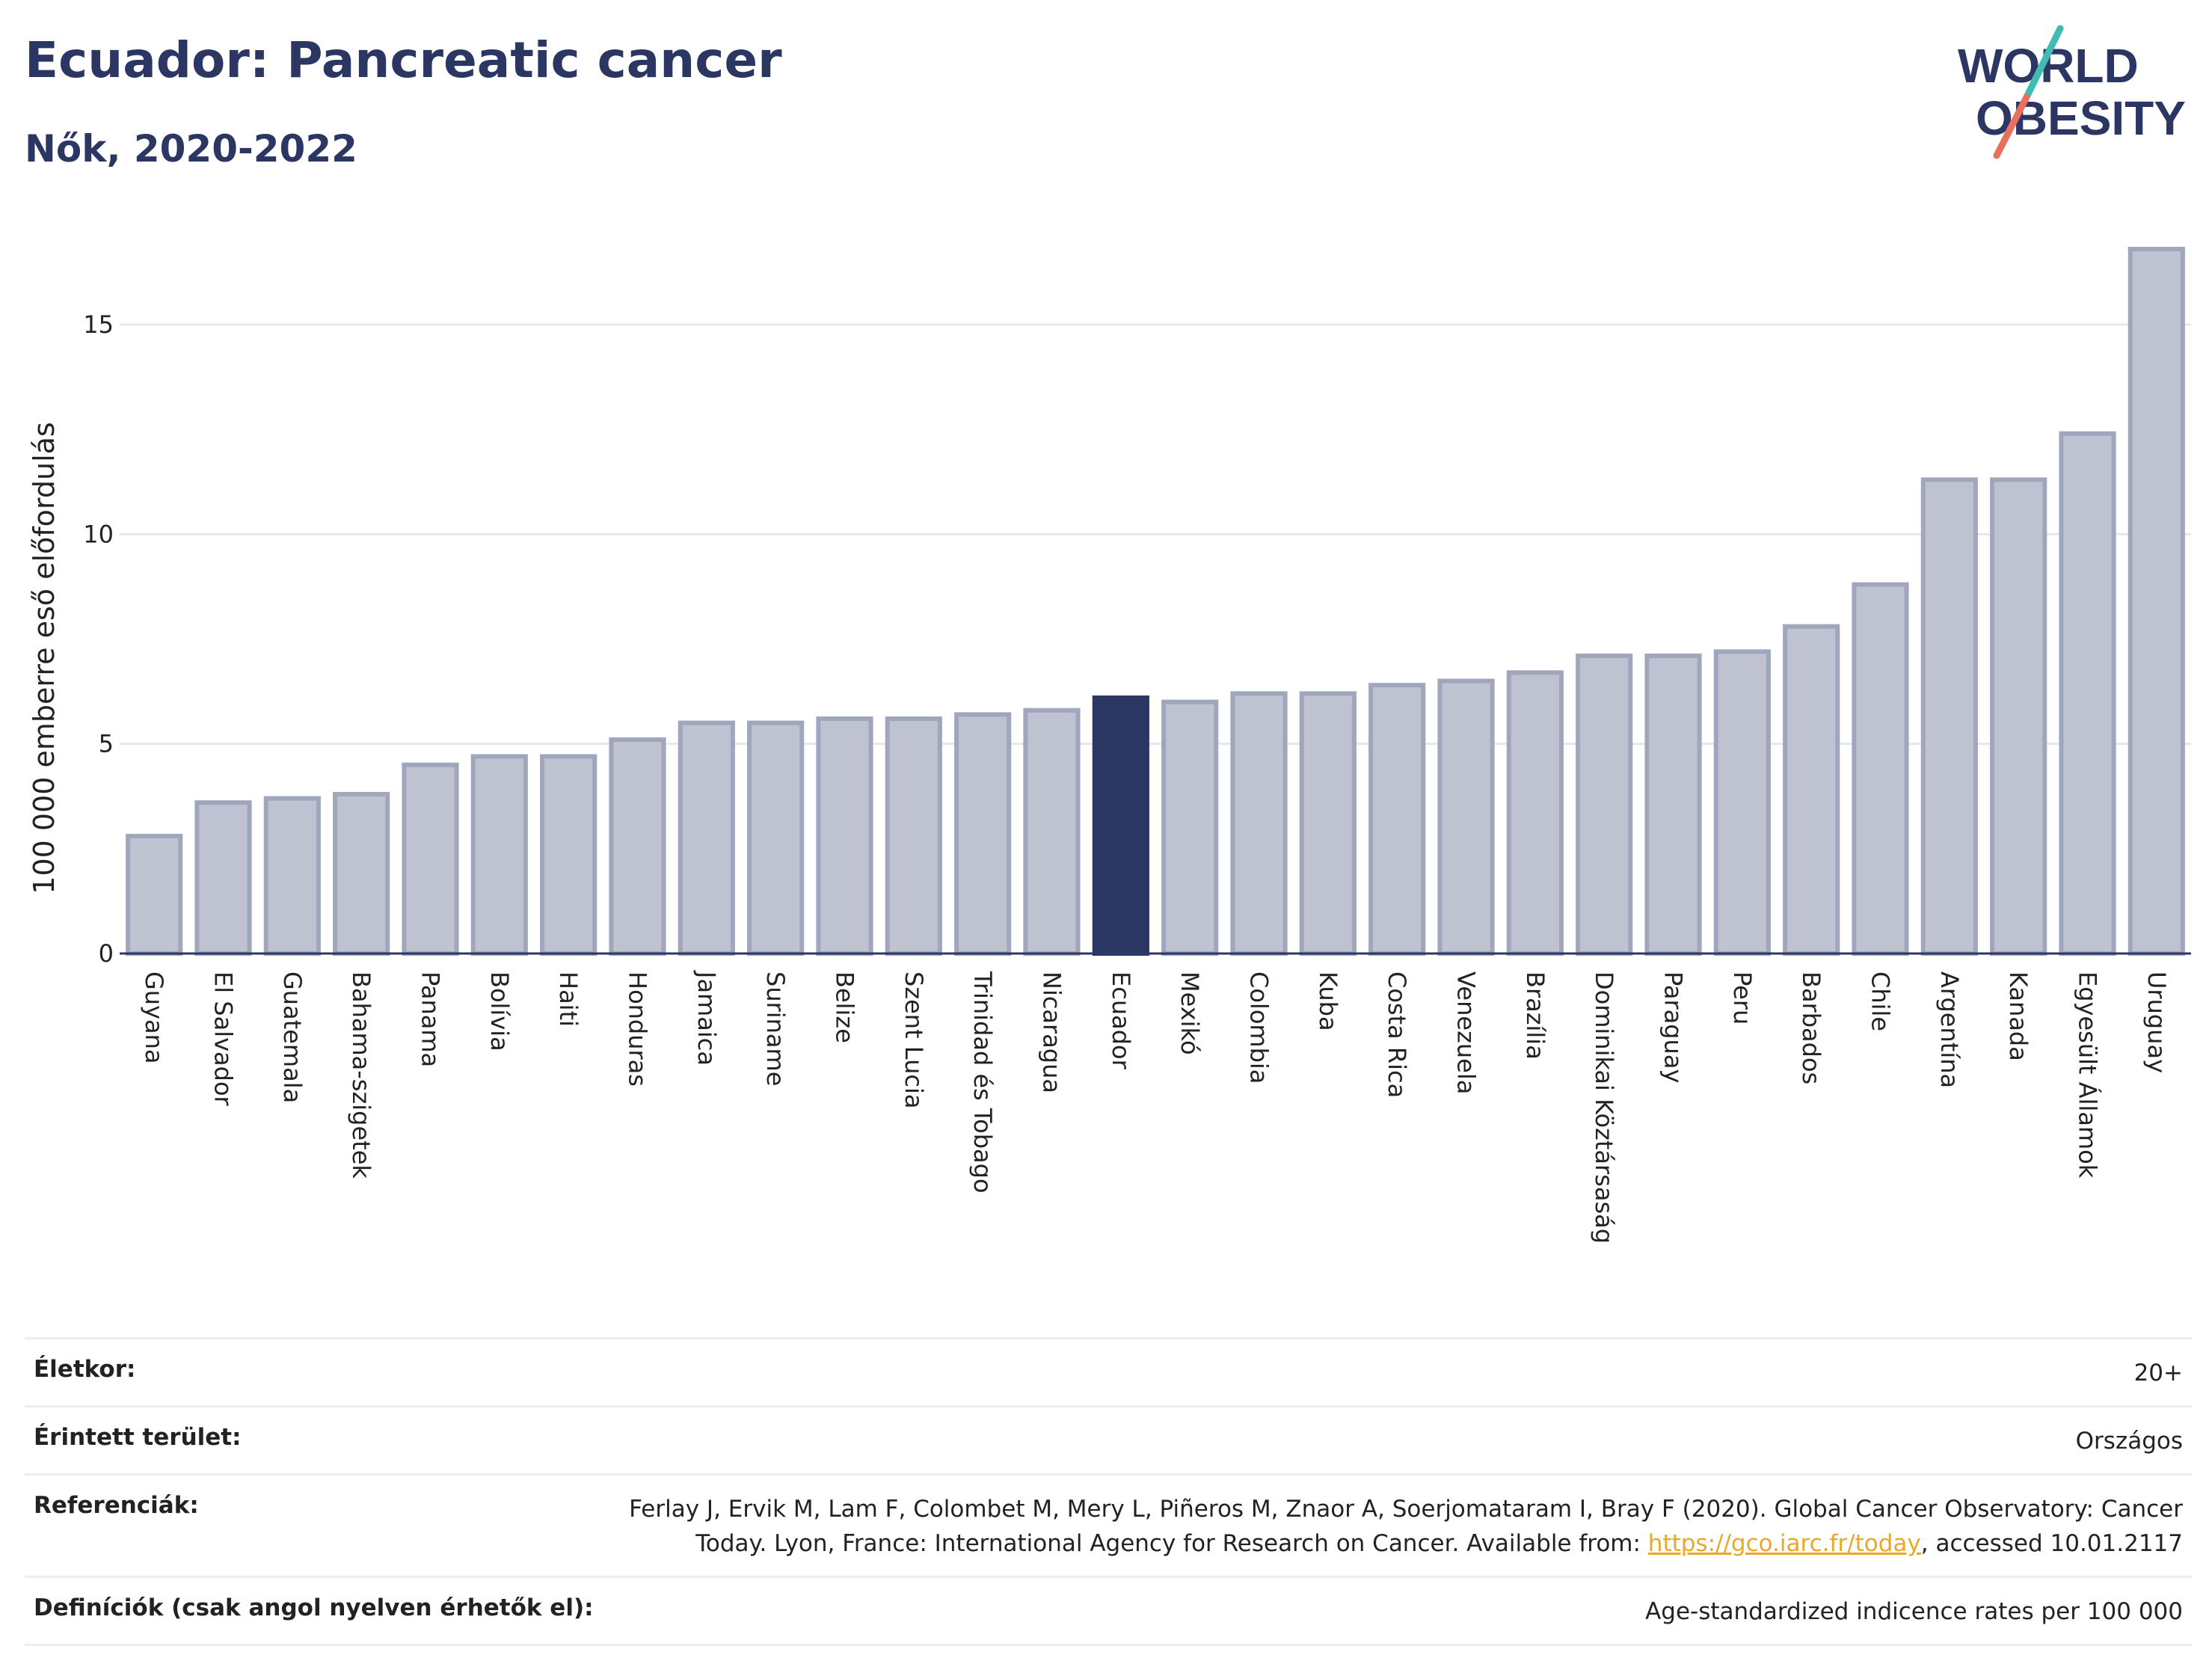 The image size is (2212, 1655). What do you see at coordinates (1466, 1032) in the screenshot?
I see `x-tick-label: Venezuela` at bounding box center [1466, 1032].